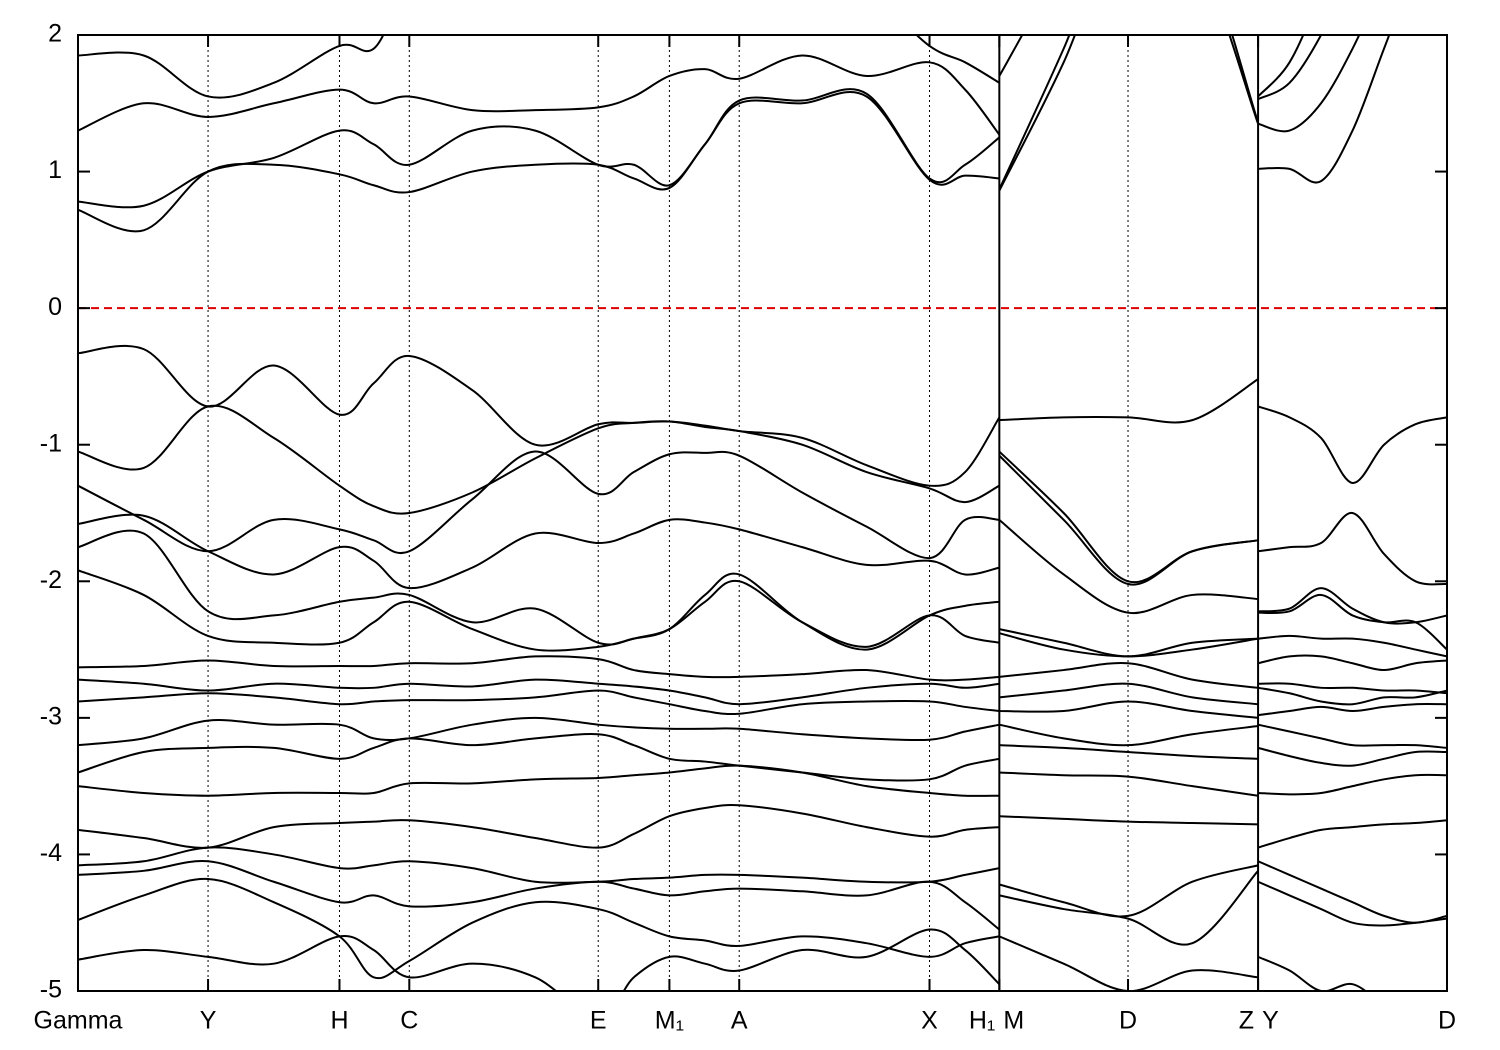  Describe the element at coordinates (1246, 1021) in the screenshot. I see `x-tick-label: Z` at that location.